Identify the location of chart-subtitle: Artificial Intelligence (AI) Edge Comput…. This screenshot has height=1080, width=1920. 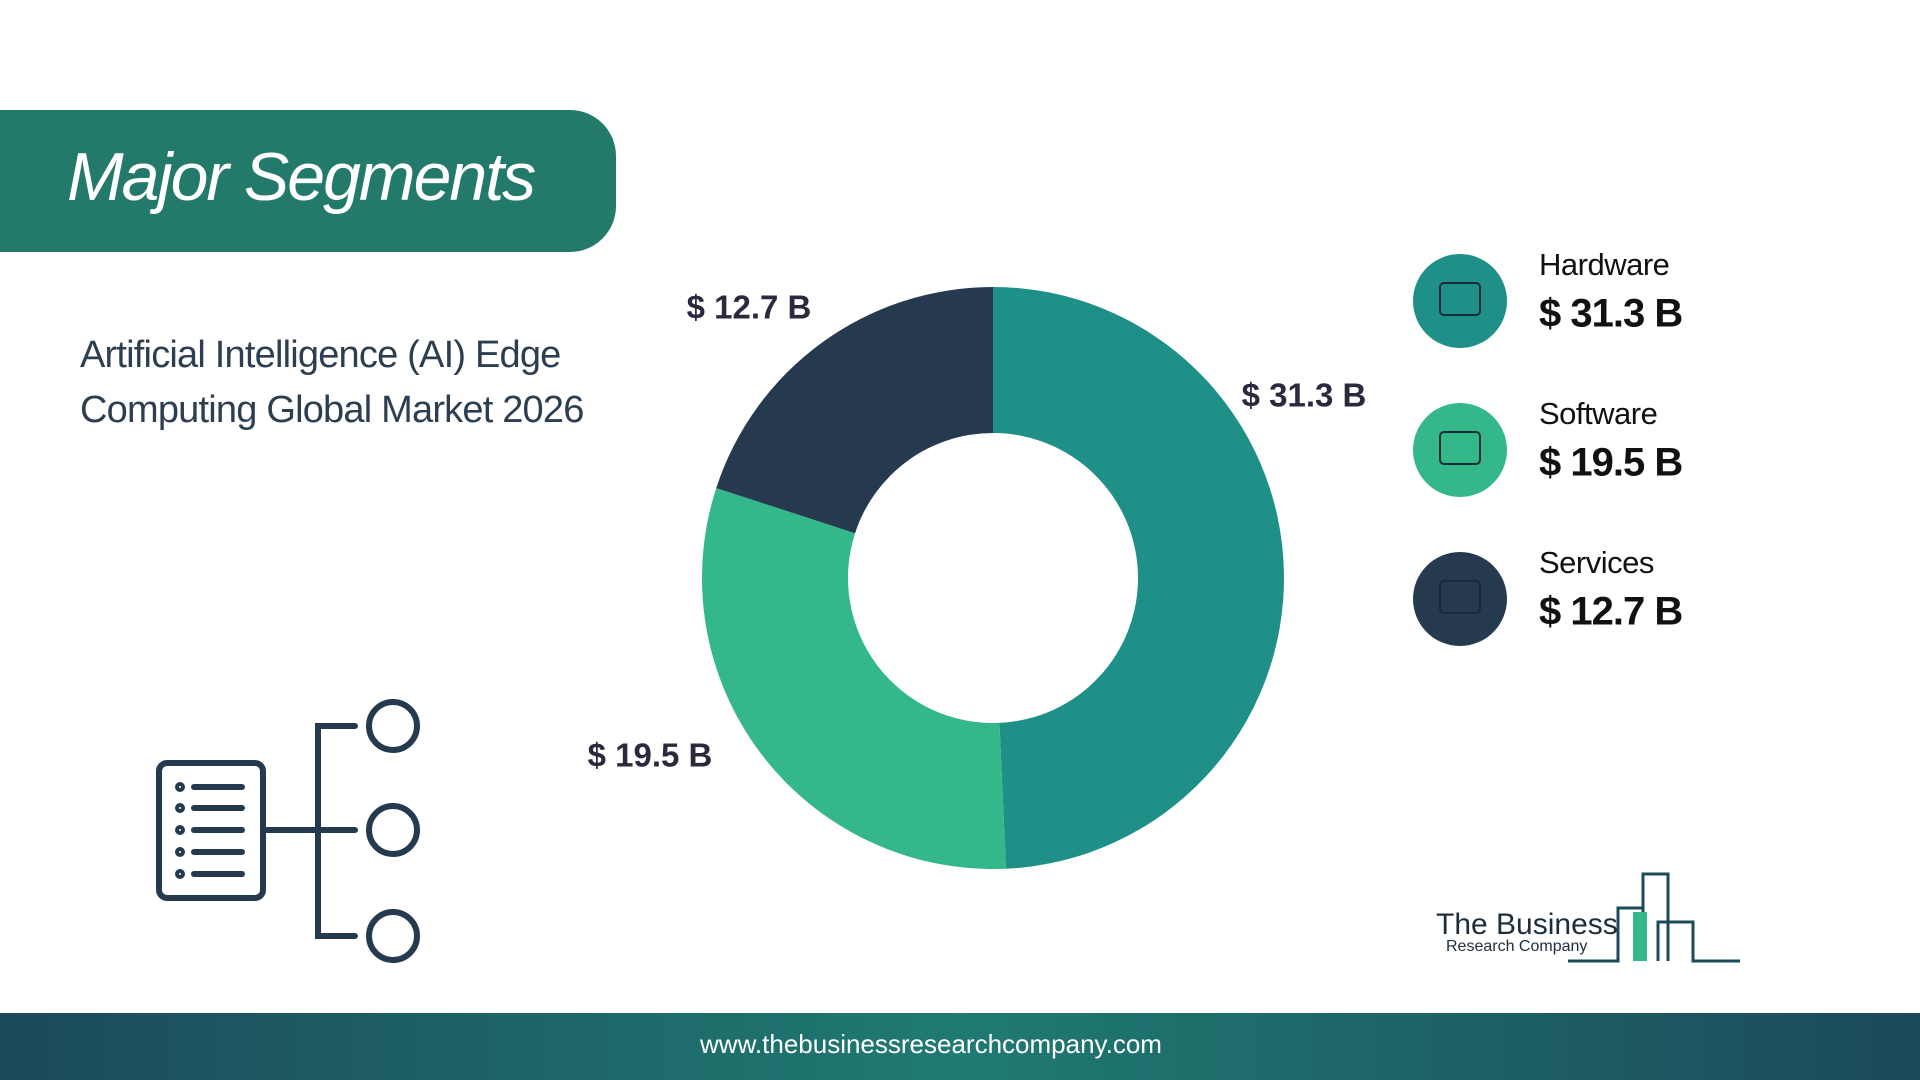
(332, 382).